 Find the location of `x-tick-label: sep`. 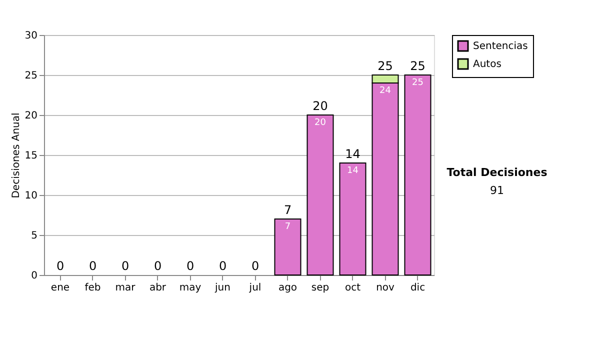

x-tick-label: sep is located at coordinates (320, 288).